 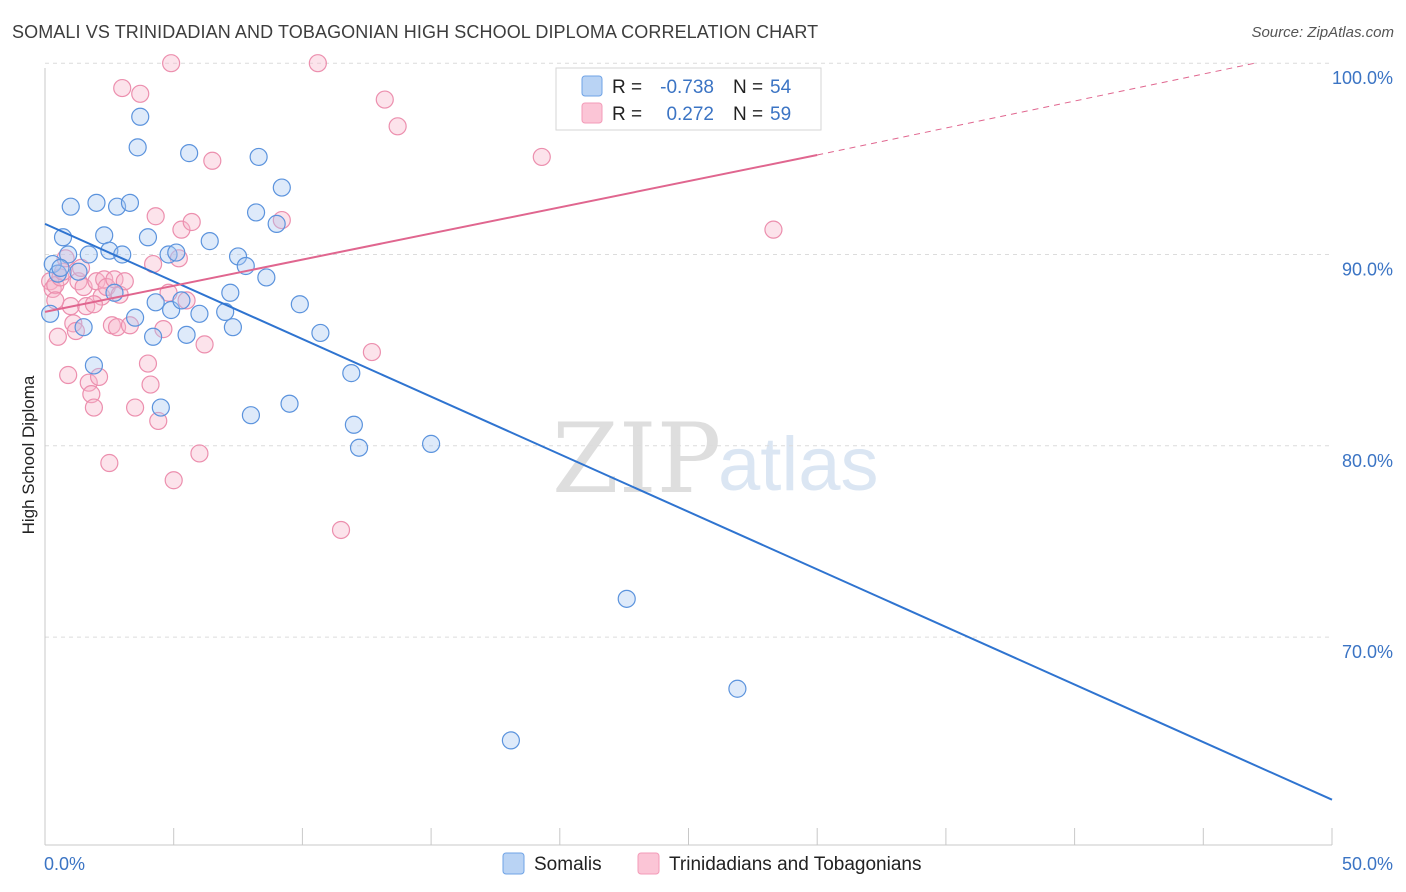 What do you see at coordinates (1362, 78) in the screenshot?
I see `y-tick-label-100: 100.0%` at bounding box center [1362, 78].